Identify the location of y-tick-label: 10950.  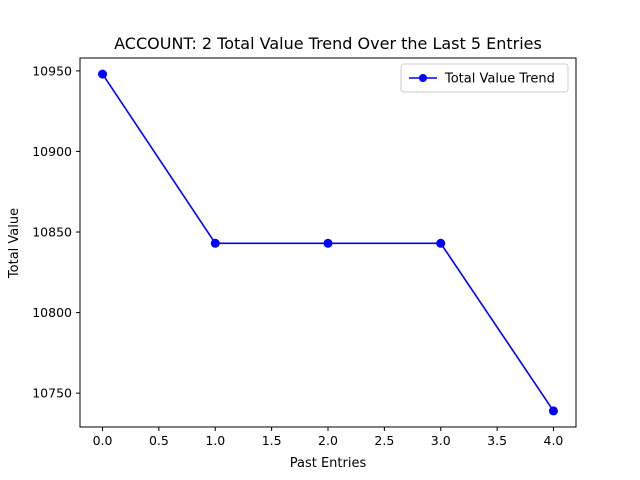
(52, 70).